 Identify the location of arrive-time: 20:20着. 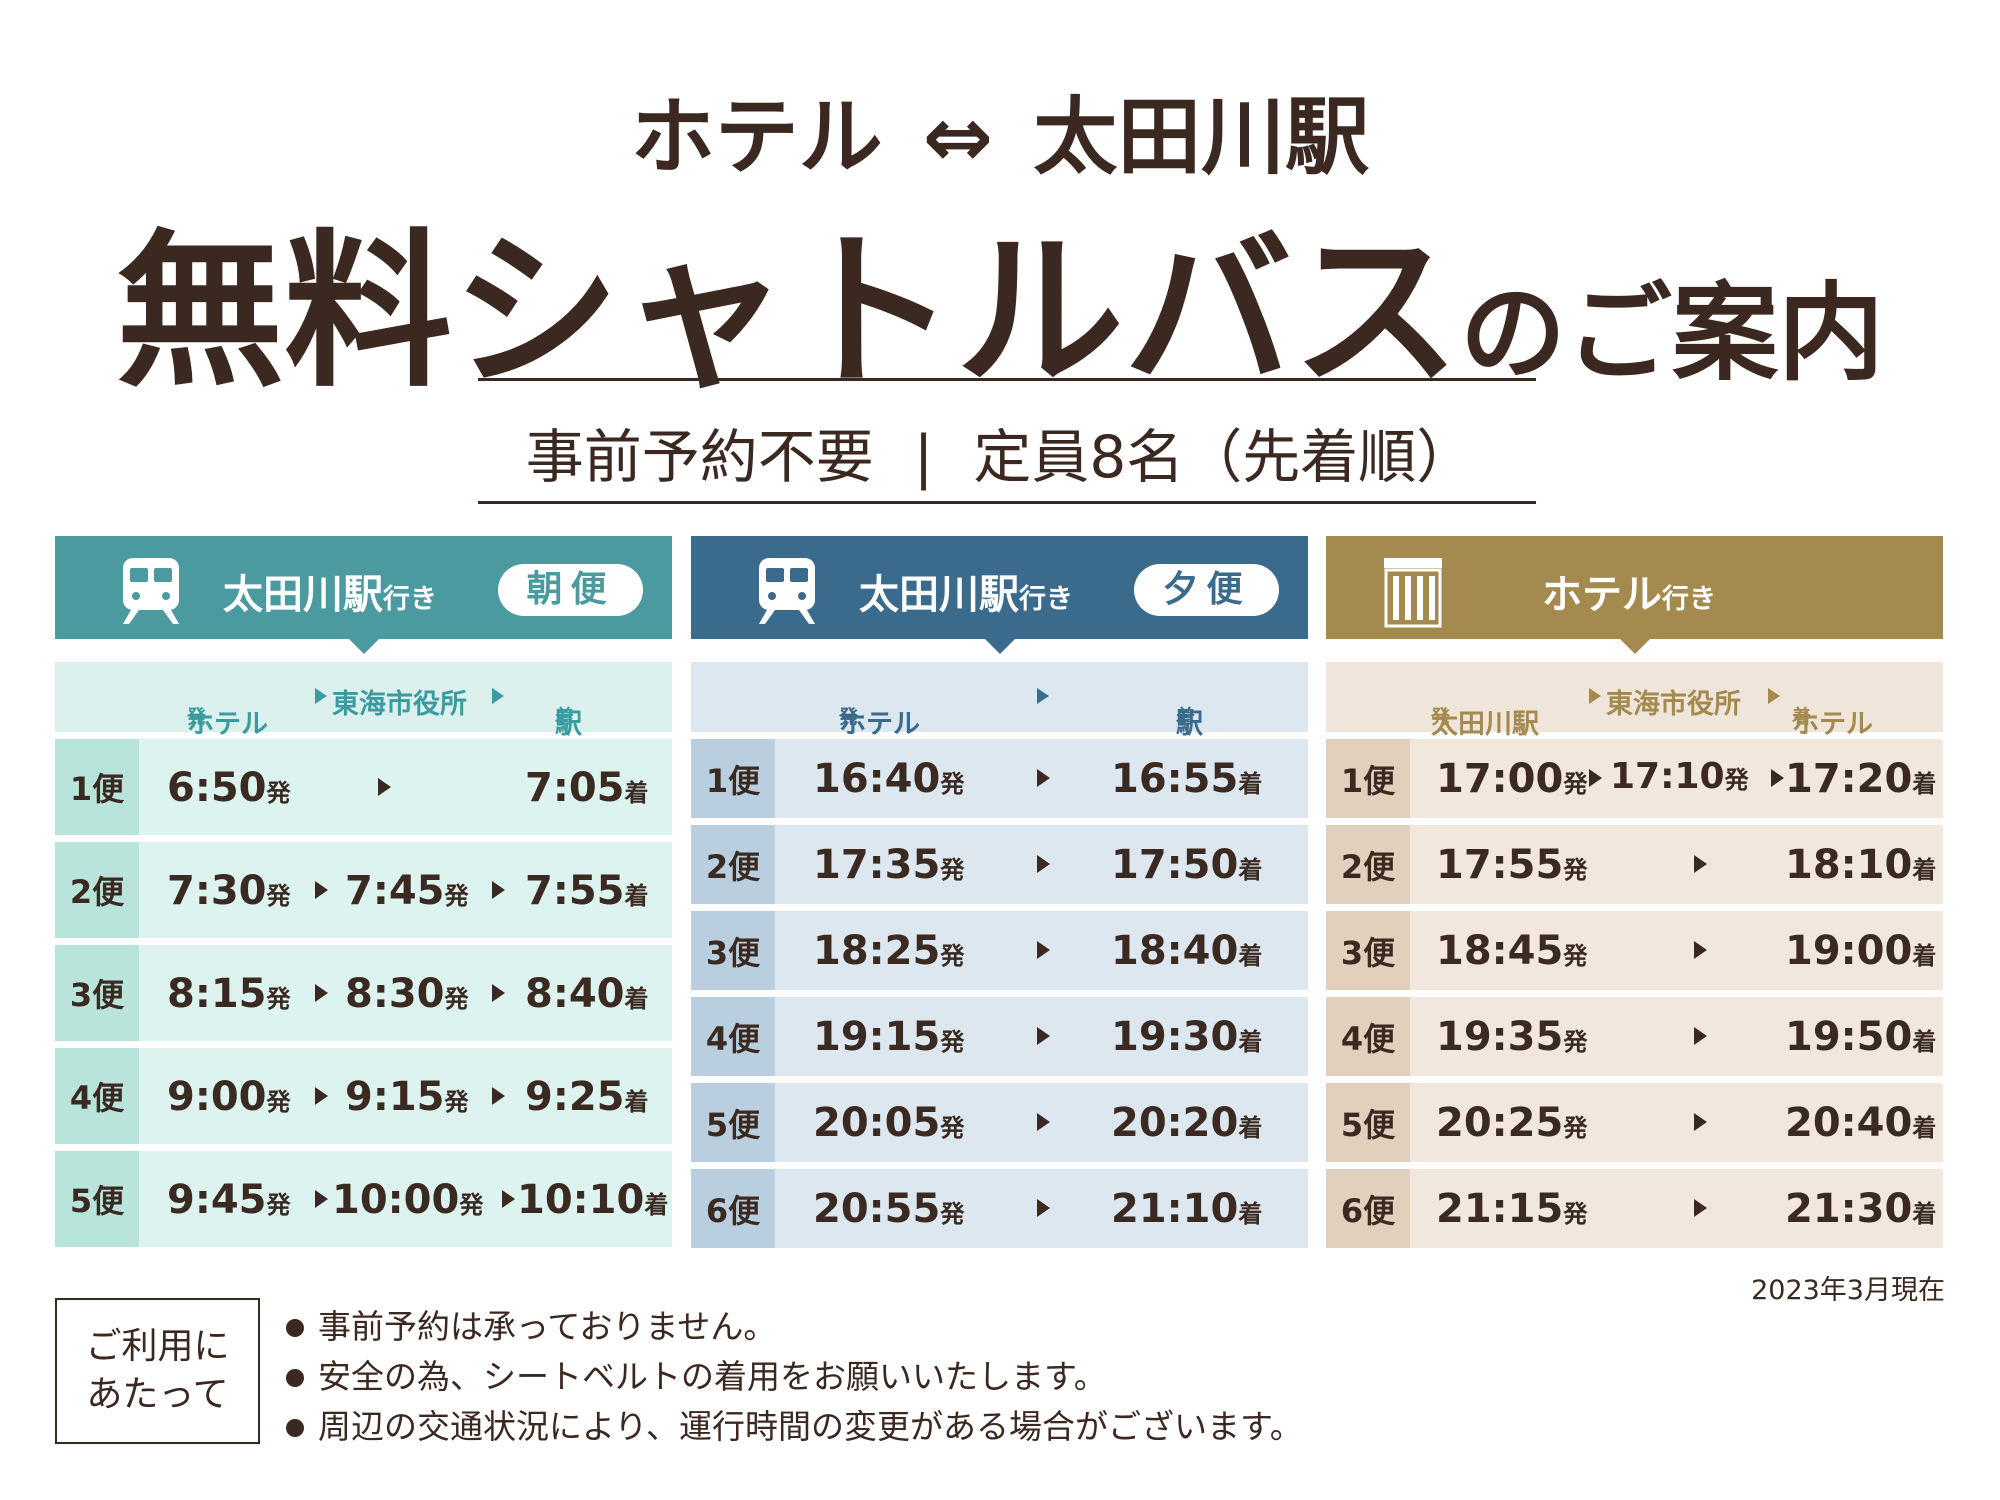
(1186, 1123).